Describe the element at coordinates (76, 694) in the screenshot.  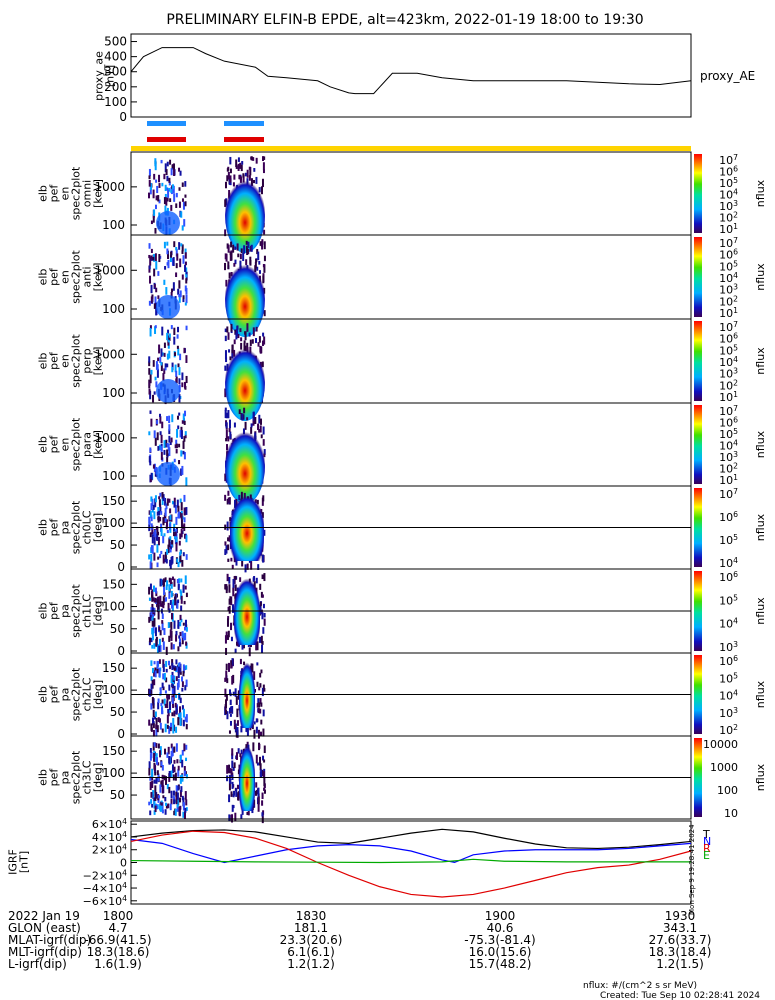
I see `ylabel-line: spec2plot` at that location.